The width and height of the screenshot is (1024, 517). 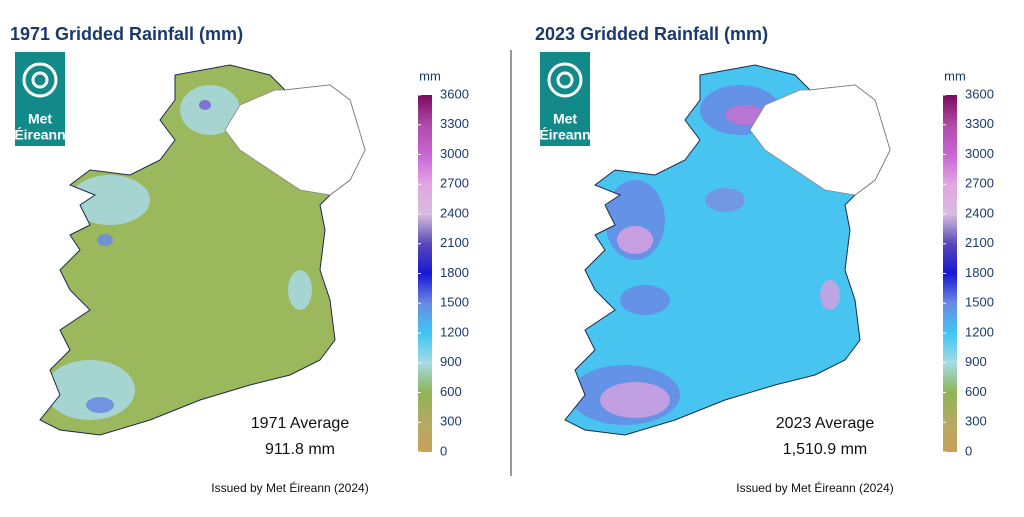 What do you see at coordinates (825, 449) in the screenshot?
I see `average-value: 1,510.9 mm` at bounding box center [825, 449].